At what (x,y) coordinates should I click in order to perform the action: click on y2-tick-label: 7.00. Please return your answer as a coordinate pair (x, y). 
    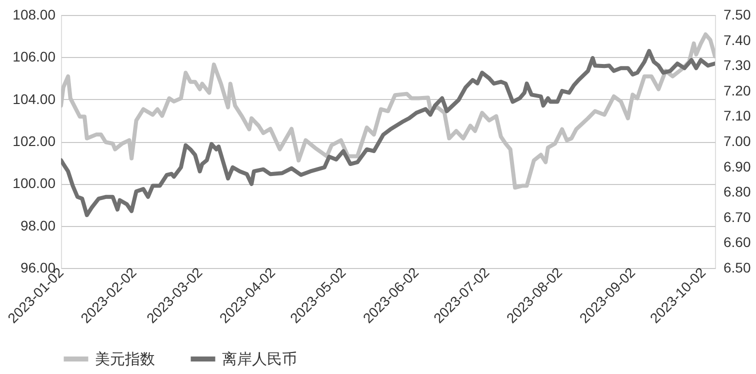
    Looking at the image, I should click on (737, 141).